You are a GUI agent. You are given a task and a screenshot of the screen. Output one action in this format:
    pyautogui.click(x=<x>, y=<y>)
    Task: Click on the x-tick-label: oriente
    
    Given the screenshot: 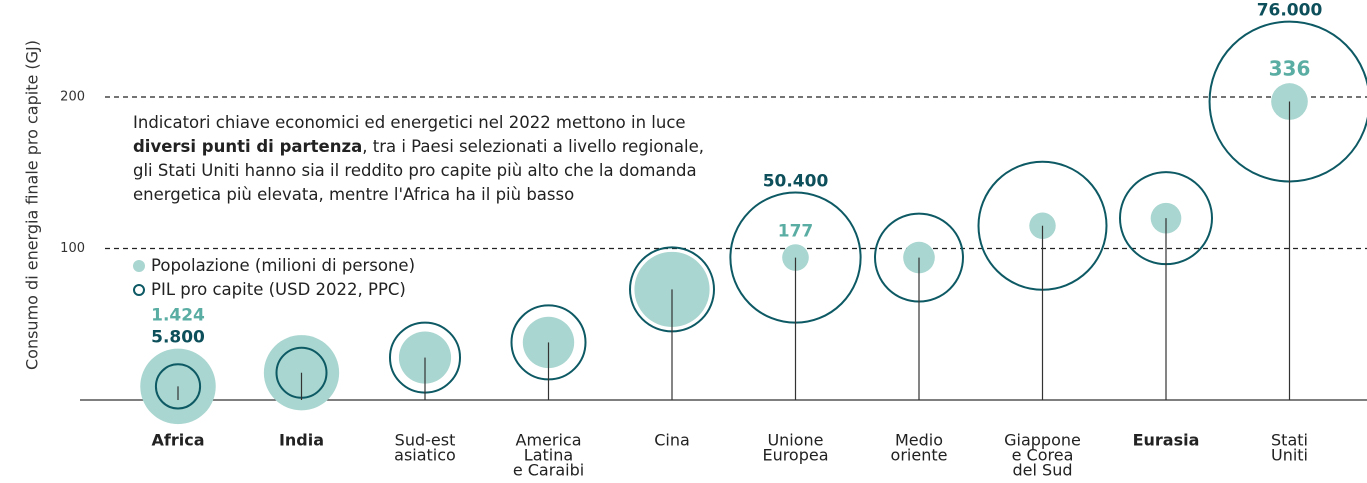 What is the action you would take?
    pyautogui.click(x=919, y=455)
    